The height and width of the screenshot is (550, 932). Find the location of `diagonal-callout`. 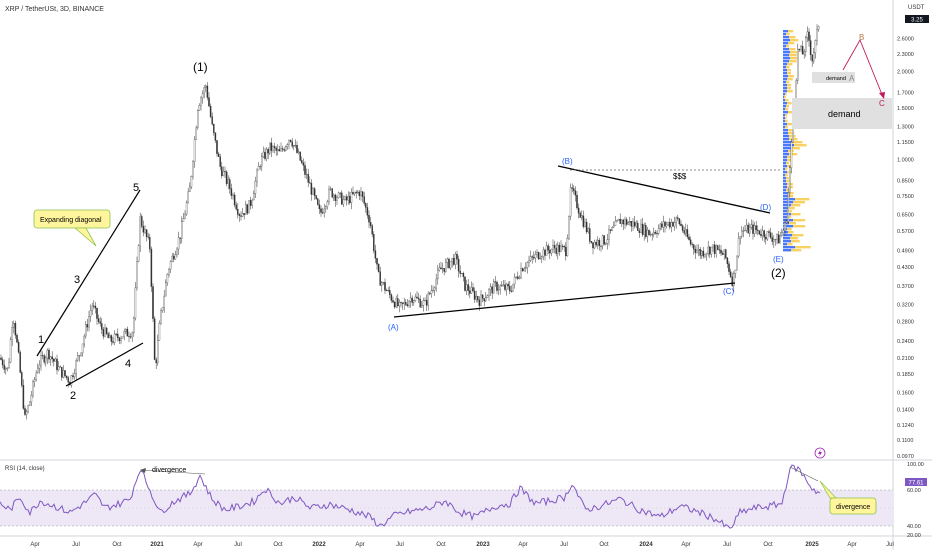

diagonal-callout is located at coordinates (72, 219).